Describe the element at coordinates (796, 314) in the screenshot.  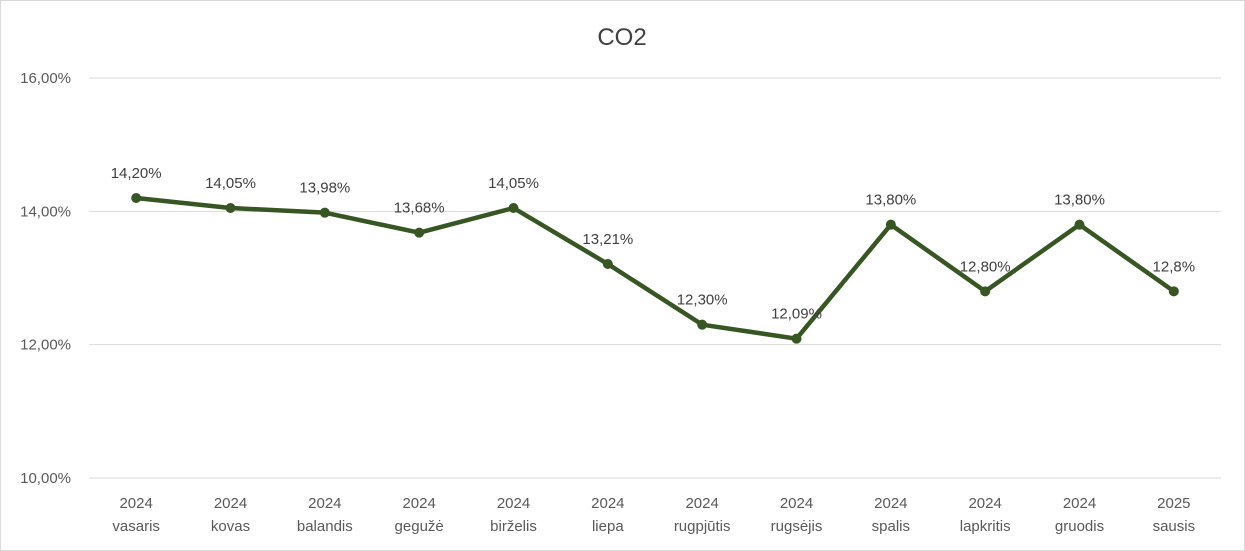
I see `data-label: 12,09%` at that location.